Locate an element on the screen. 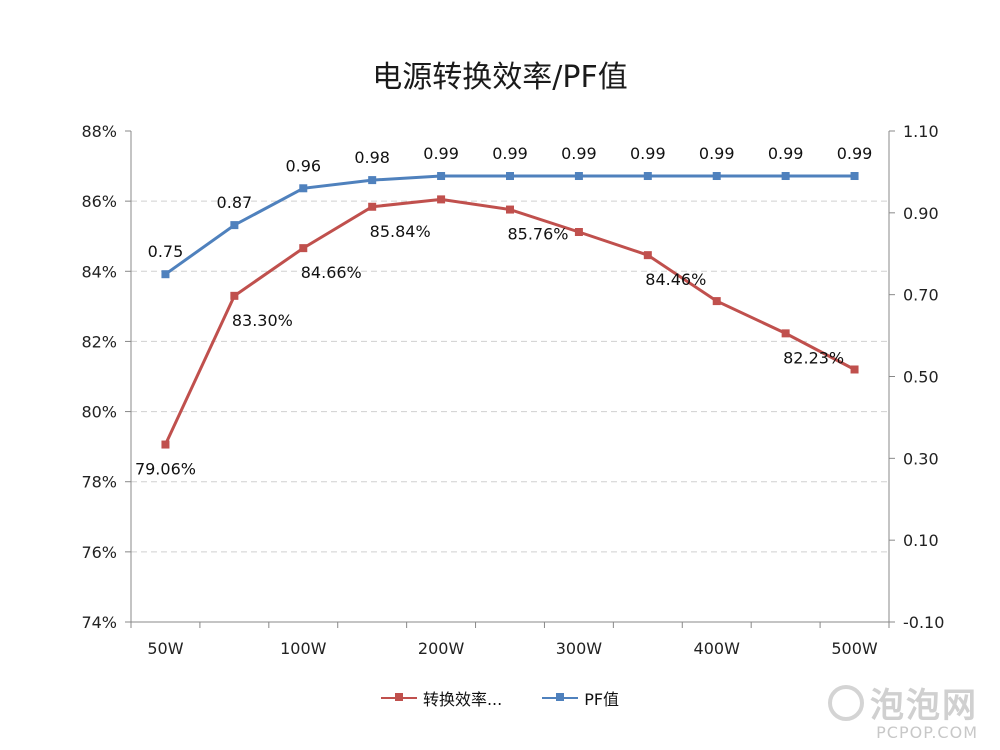  right-axis-tick-label: 0.30 is located at coordinates (921, 458).